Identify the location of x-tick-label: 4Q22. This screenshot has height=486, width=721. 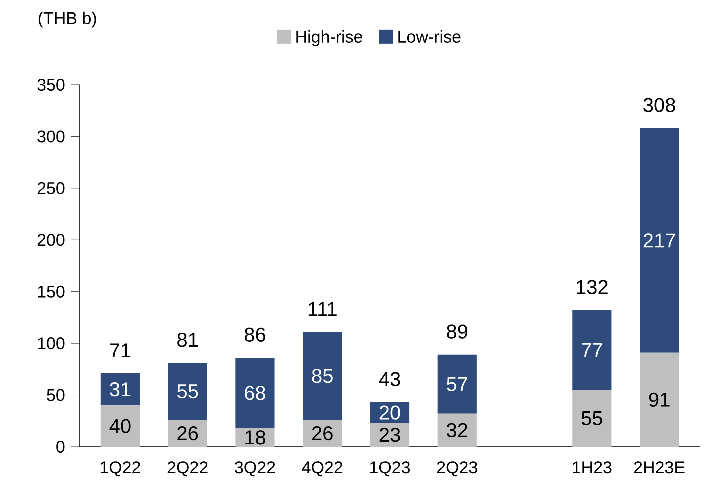
(322, 469).